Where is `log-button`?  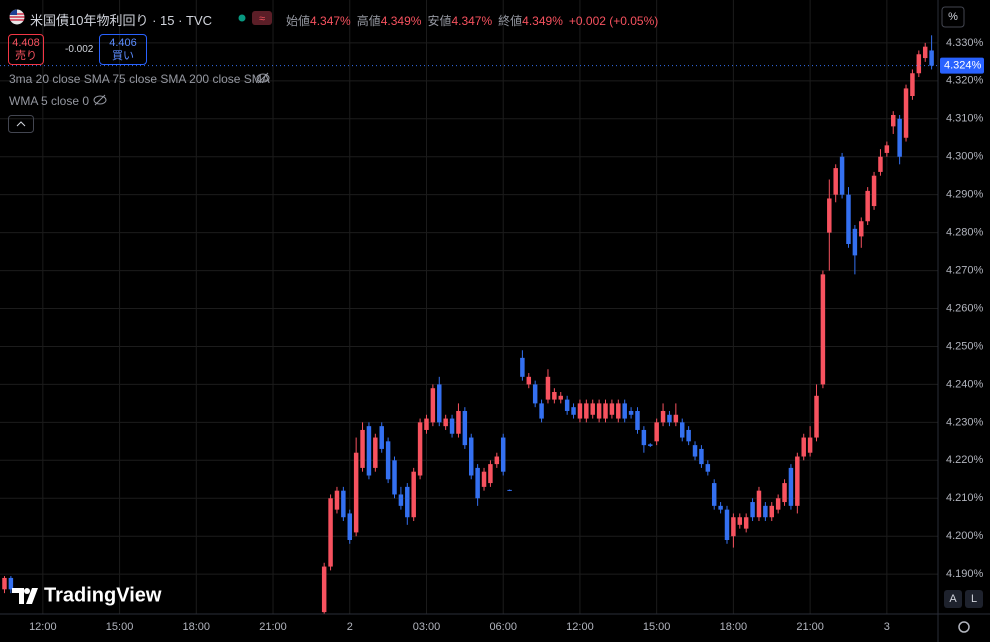 log-button is located at coordinates (974, 599).